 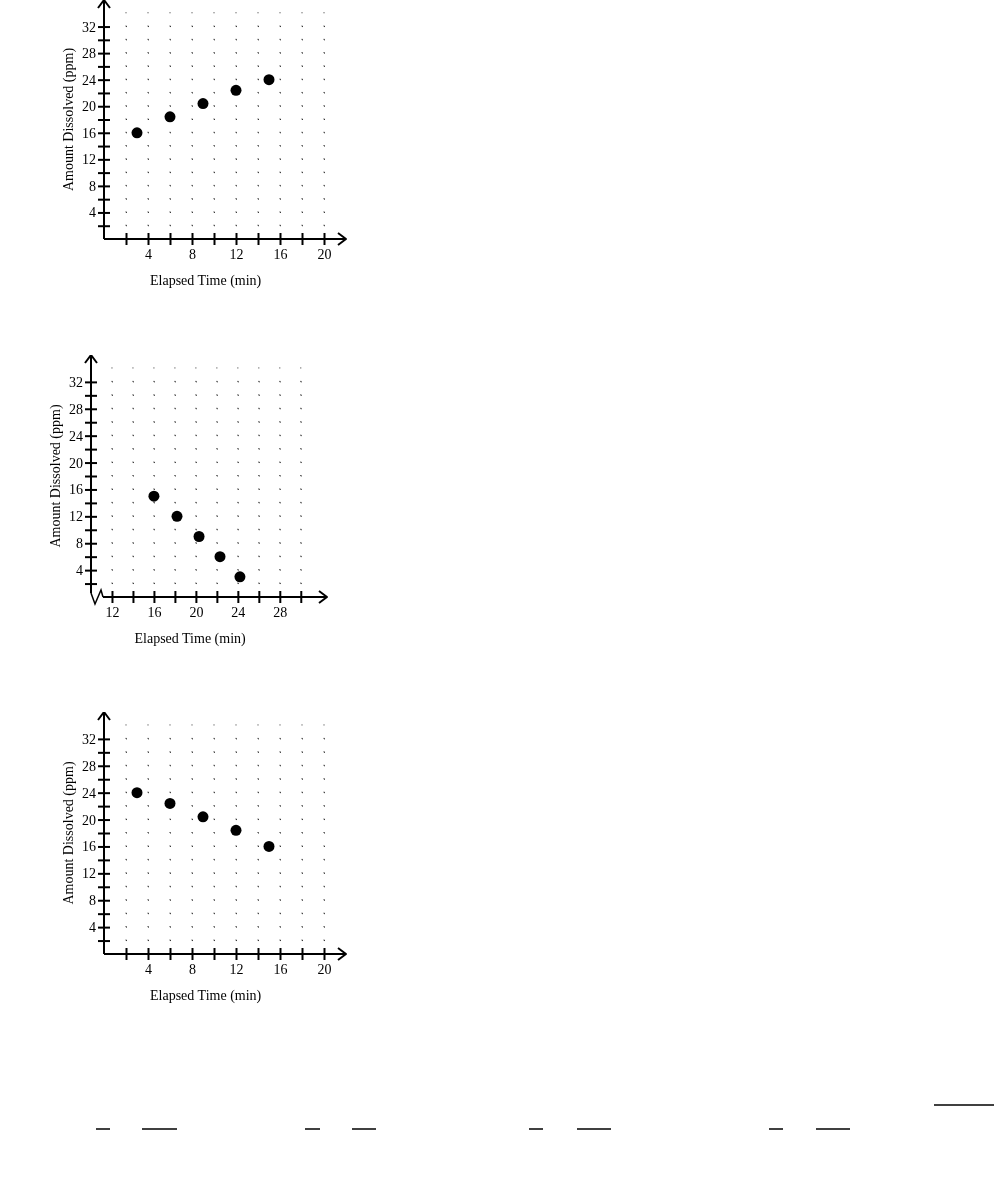 I want to click on x-tick-label: 24, so click(x=238, y=612).